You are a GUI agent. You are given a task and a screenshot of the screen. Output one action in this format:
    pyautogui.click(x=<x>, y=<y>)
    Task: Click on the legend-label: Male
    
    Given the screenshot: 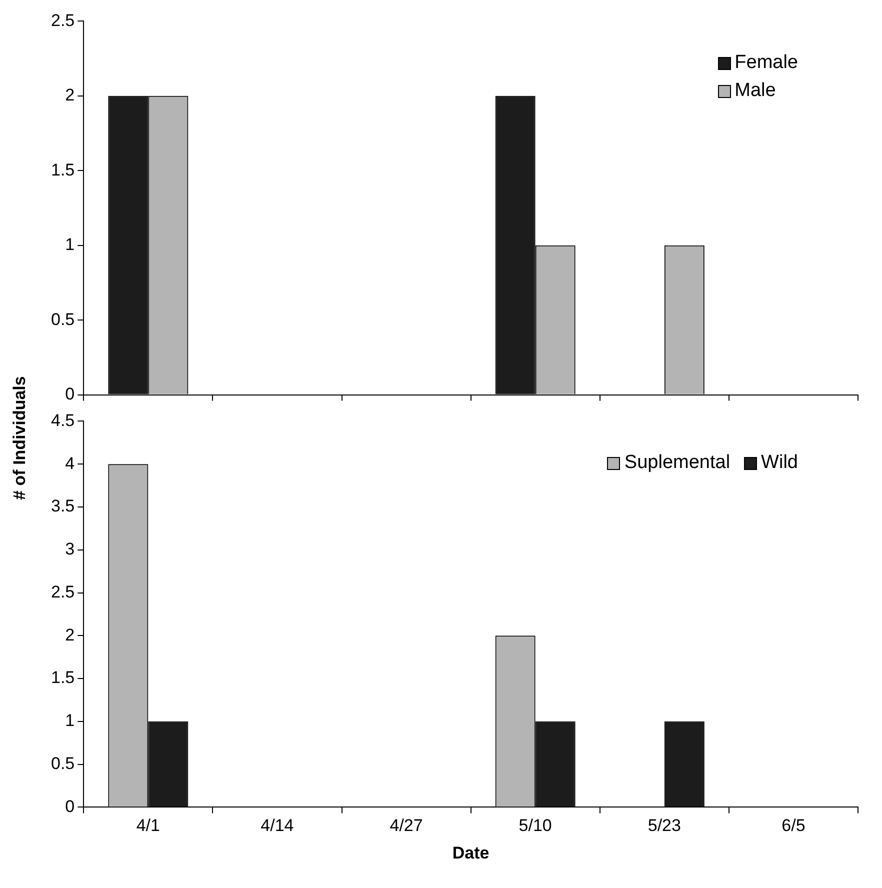 What is the action you would take?
    pyautogui.click(x=755, y=91)
    